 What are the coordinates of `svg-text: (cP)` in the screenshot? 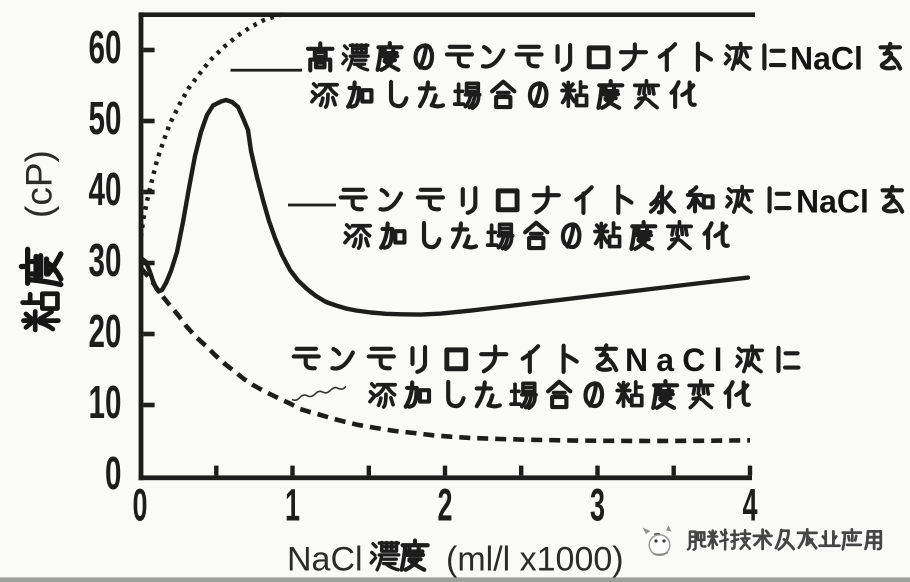 It's located at (39, 184).